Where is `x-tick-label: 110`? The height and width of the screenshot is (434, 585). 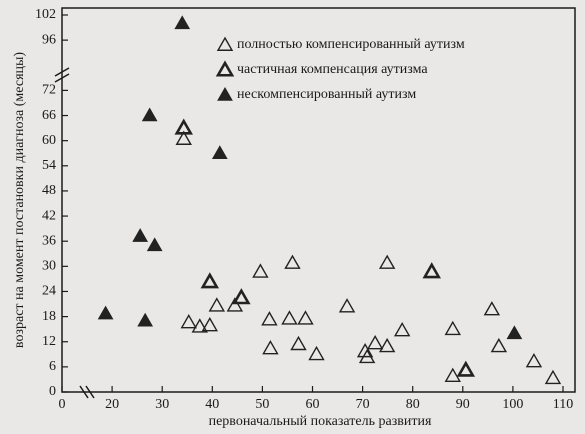 x-tick-label: 110 is located at coordinates (563, 404).